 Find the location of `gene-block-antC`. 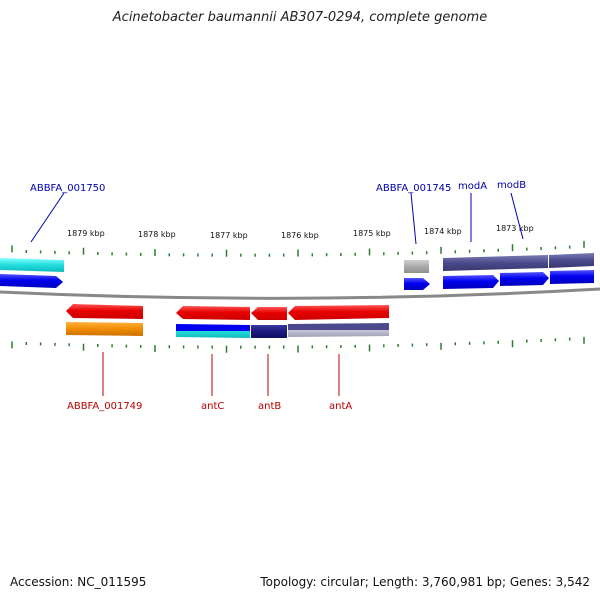

gene-block-antC is located at coordinates (213, 331).